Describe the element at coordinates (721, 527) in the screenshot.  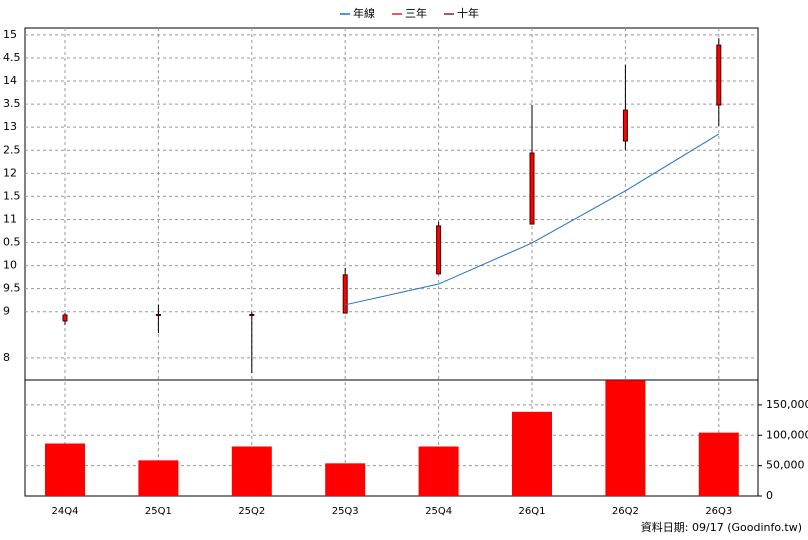
I see `footer: 資料日期: 09/17 (Goodinfo.tw)` at that location.